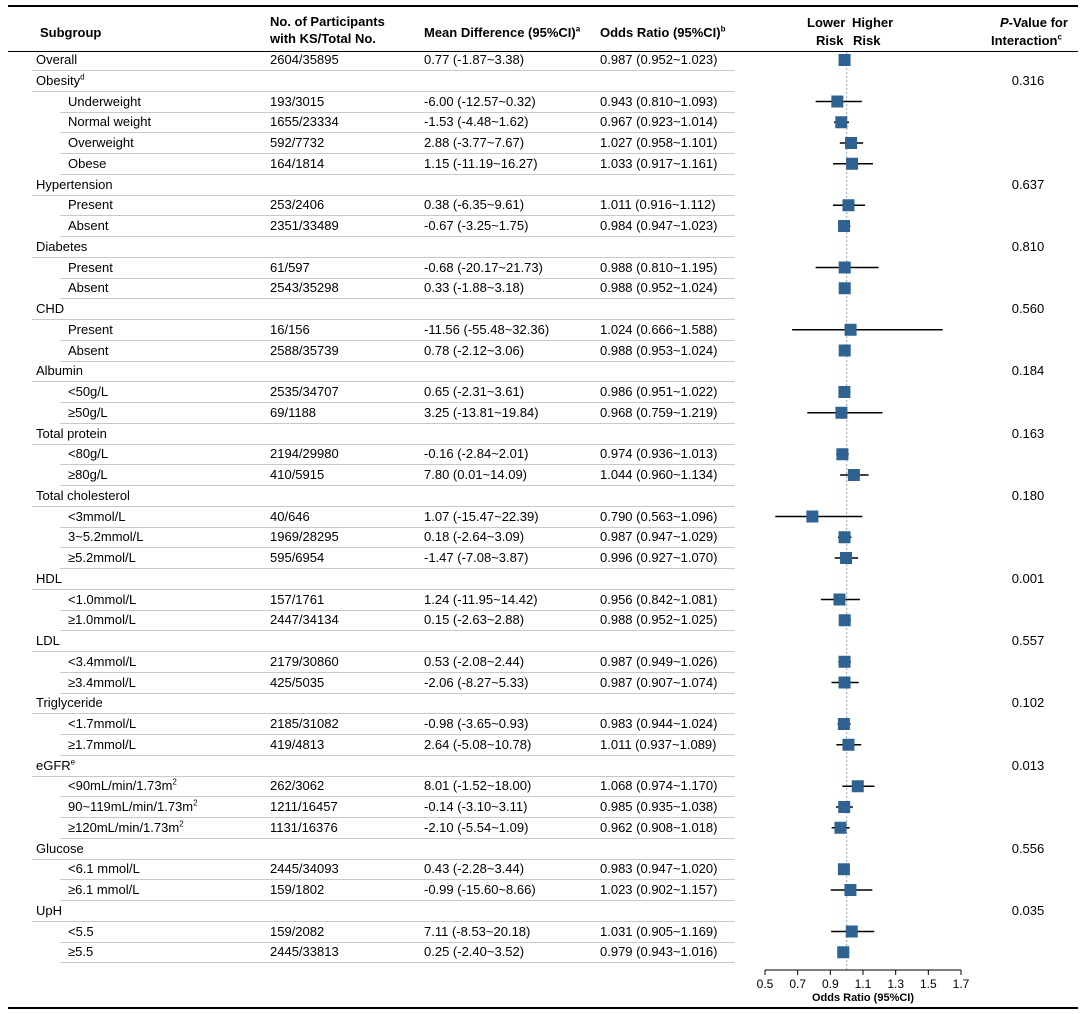 The width and height of the screenshot is (1084, 1014). What do you see at coordinates (474, 59) in the screenshot?
I see `mean-difference-cell: 0.77 (-1.87~3.38)` at bounding box center [474, 59].